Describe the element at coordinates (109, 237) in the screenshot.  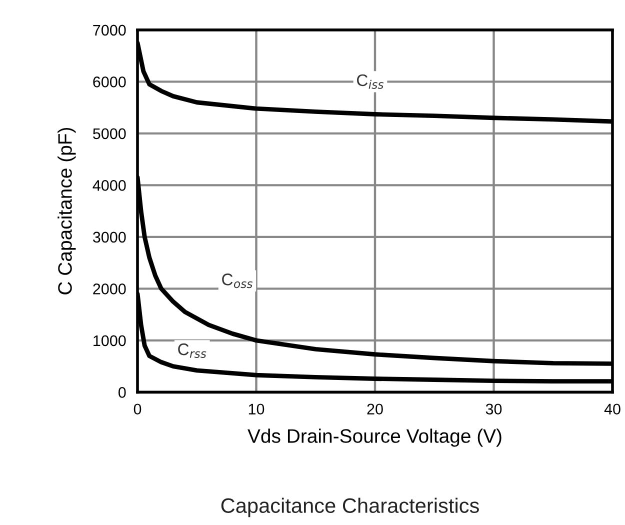
I see `y-tick-label: 3000` at that location.